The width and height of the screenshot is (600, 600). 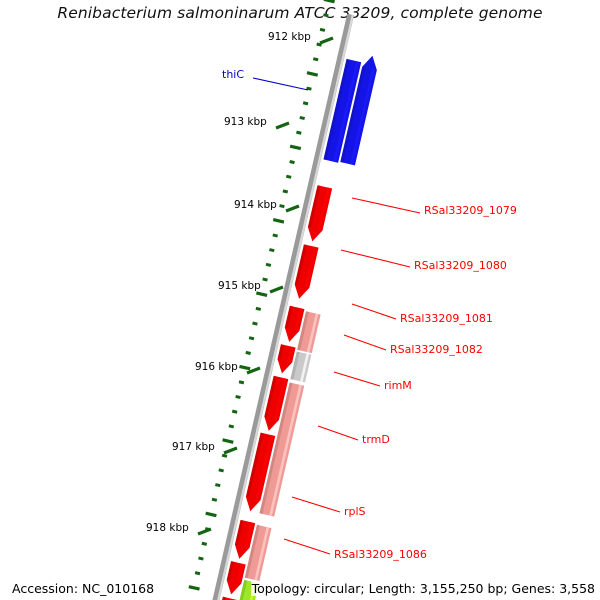 I want to click on scale-label-918-kbp: 918 kbp, so click(x=167, y=528).